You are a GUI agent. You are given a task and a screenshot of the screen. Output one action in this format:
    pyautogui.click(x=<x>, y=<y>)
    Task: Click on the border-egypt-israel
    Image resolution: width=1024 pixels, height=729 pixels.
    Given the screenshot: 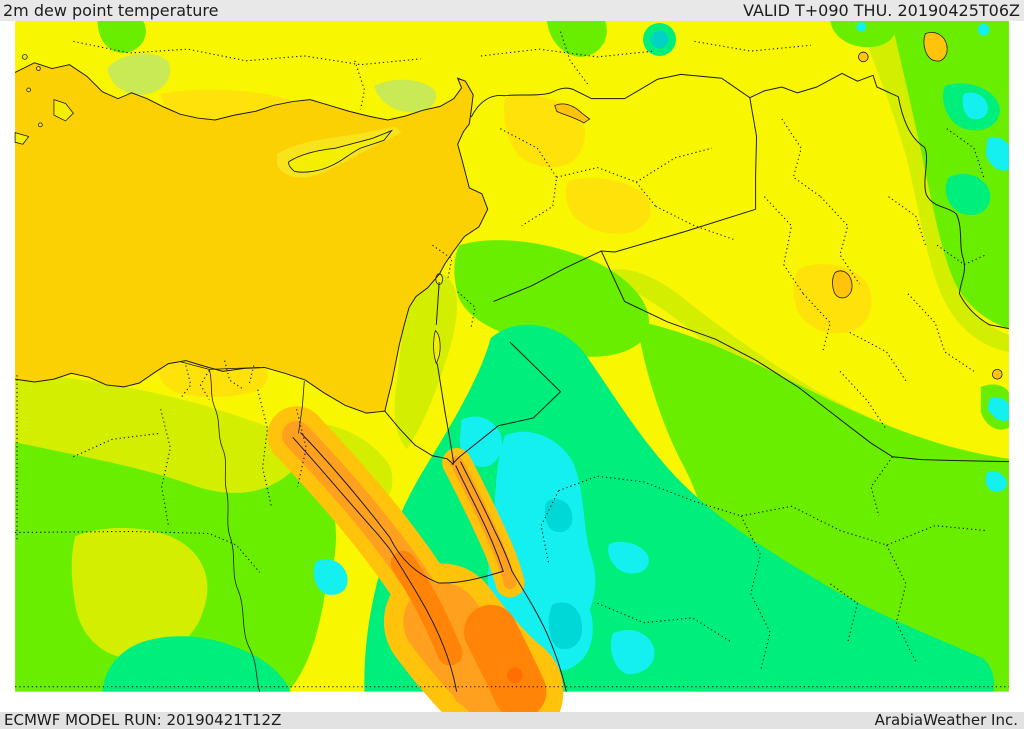 What is the action you would take?
    pyautogui.click(x=419, y=437)
    